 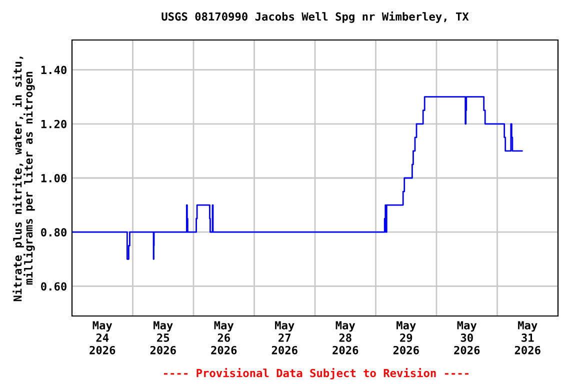 I want to click on x-tick-label: May 24 2026, so click(x=103, y=337).